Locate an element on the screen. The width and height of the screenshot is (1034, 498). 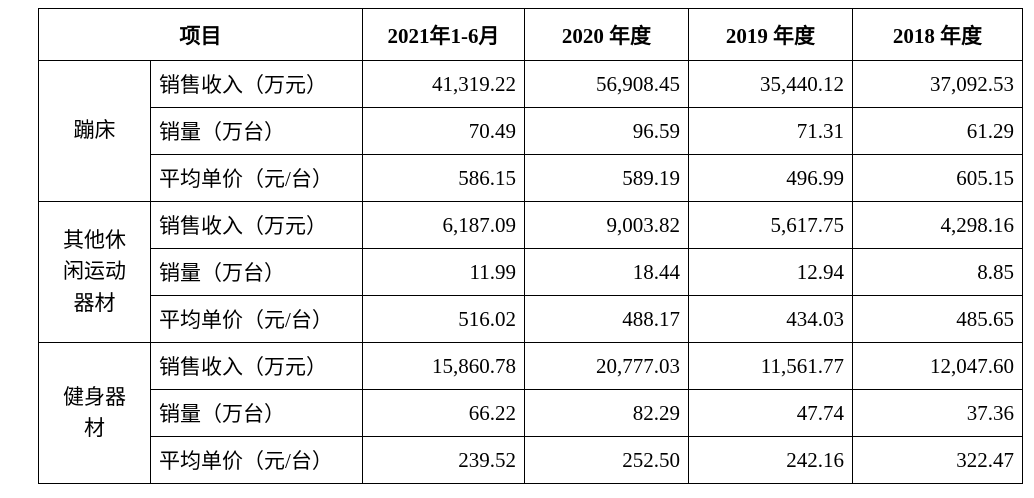
value-cell: 242.16 is located at coordinates (770, 460).